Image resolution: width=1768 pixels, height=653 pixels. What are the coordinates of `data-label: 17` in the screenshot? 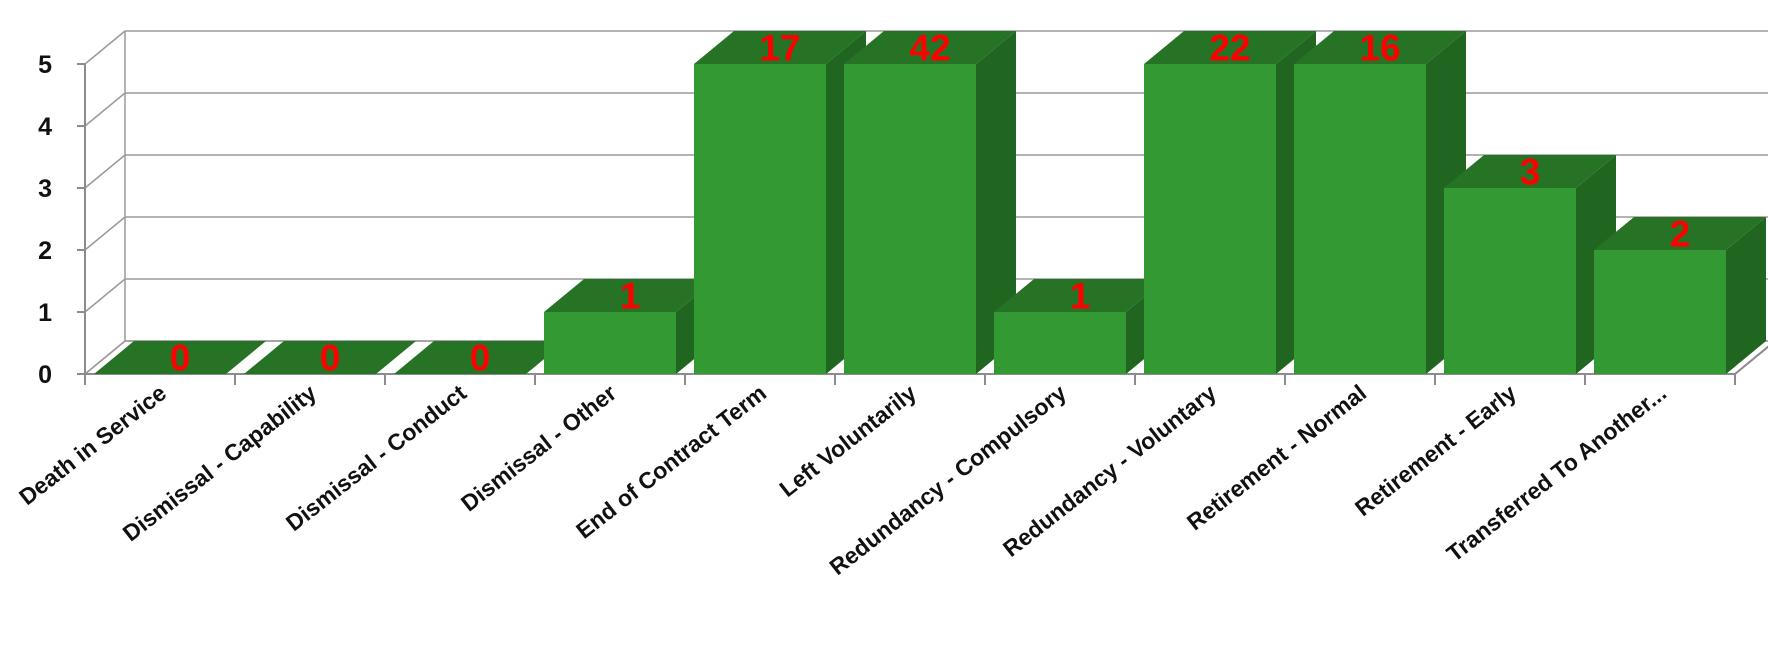 It's located at (779, 48).